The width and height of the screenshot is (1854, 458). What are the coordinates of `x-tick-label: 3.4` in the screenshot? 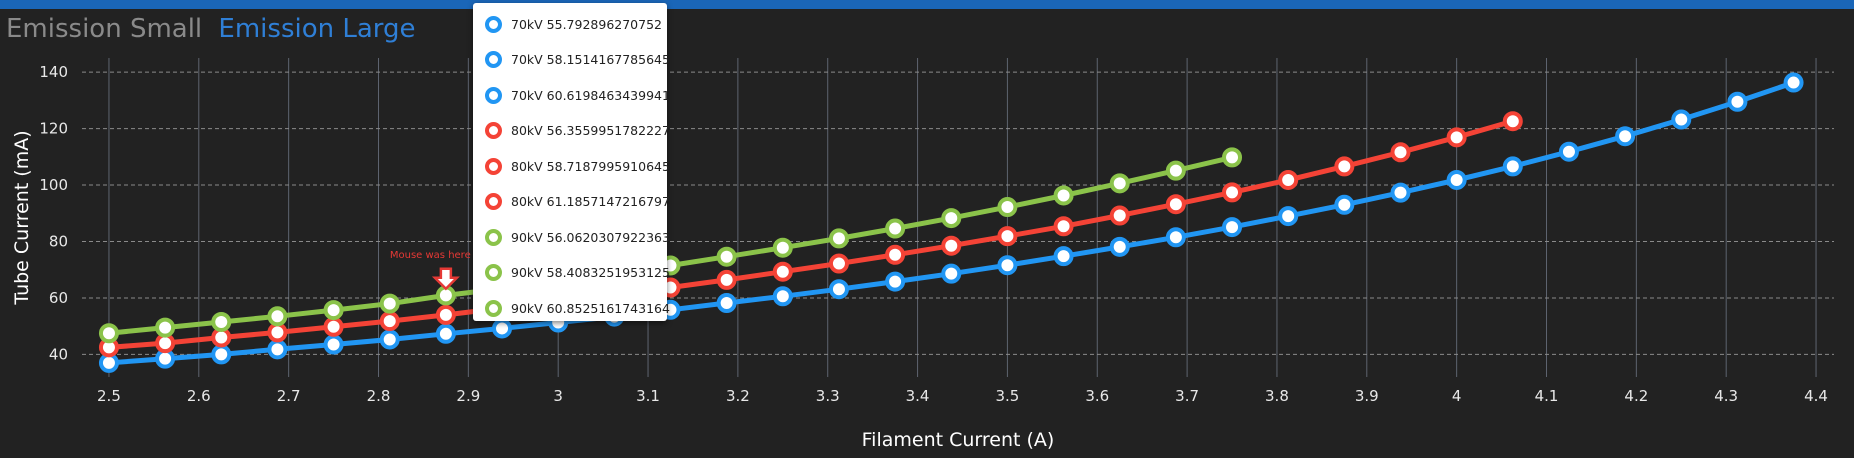 It's located at (918, 396).